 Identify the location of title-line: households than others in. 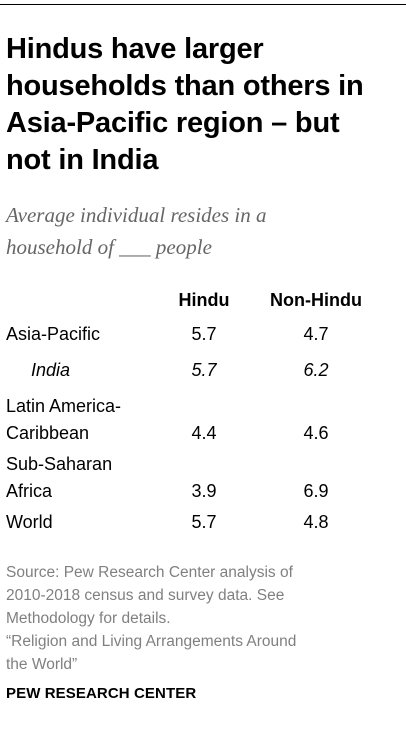
(185, 86).